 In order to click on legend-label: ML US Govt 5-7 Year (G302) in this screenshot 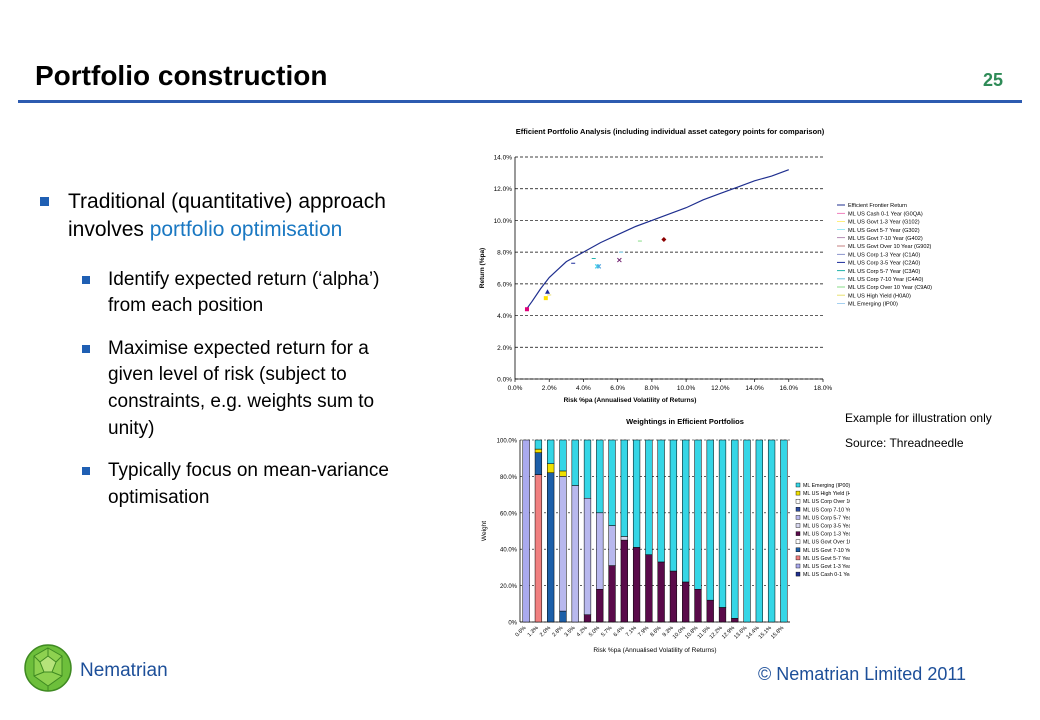, I will do `click(826, 559)`.